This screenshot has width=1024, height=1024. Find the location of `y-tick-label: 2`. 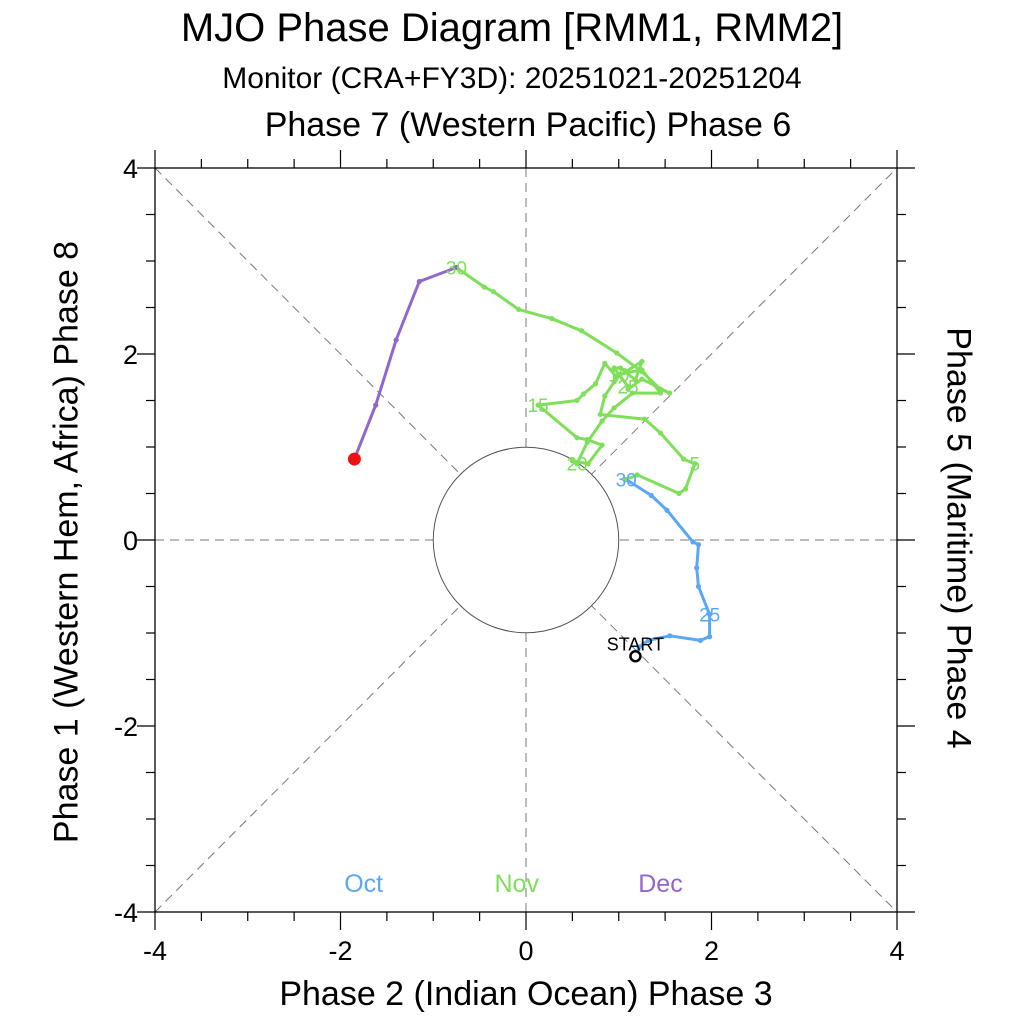

y-tick-label: 2 is located at coordinates (130, 355).